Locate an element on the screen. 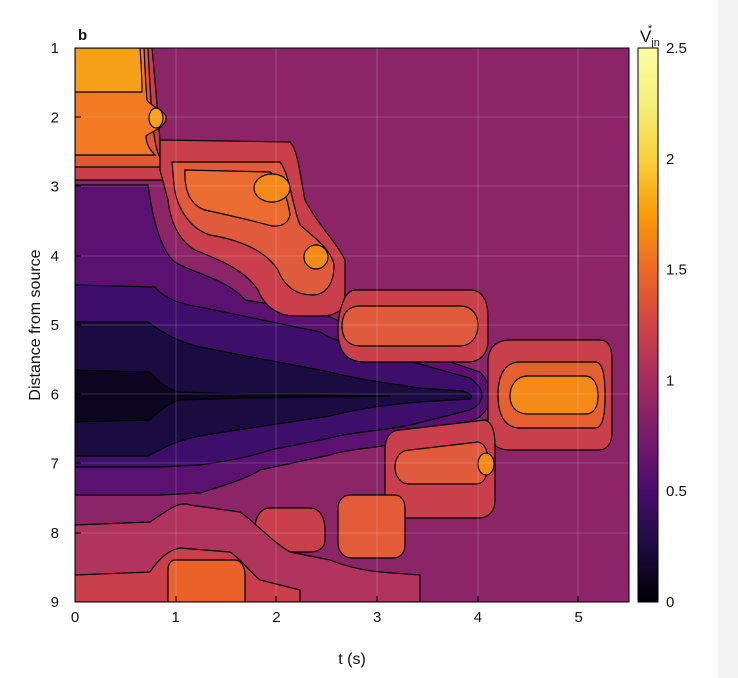 The height and width of the screenshot is (678, 738). y-tick-label: 6 is located at coordinates (55, 394).